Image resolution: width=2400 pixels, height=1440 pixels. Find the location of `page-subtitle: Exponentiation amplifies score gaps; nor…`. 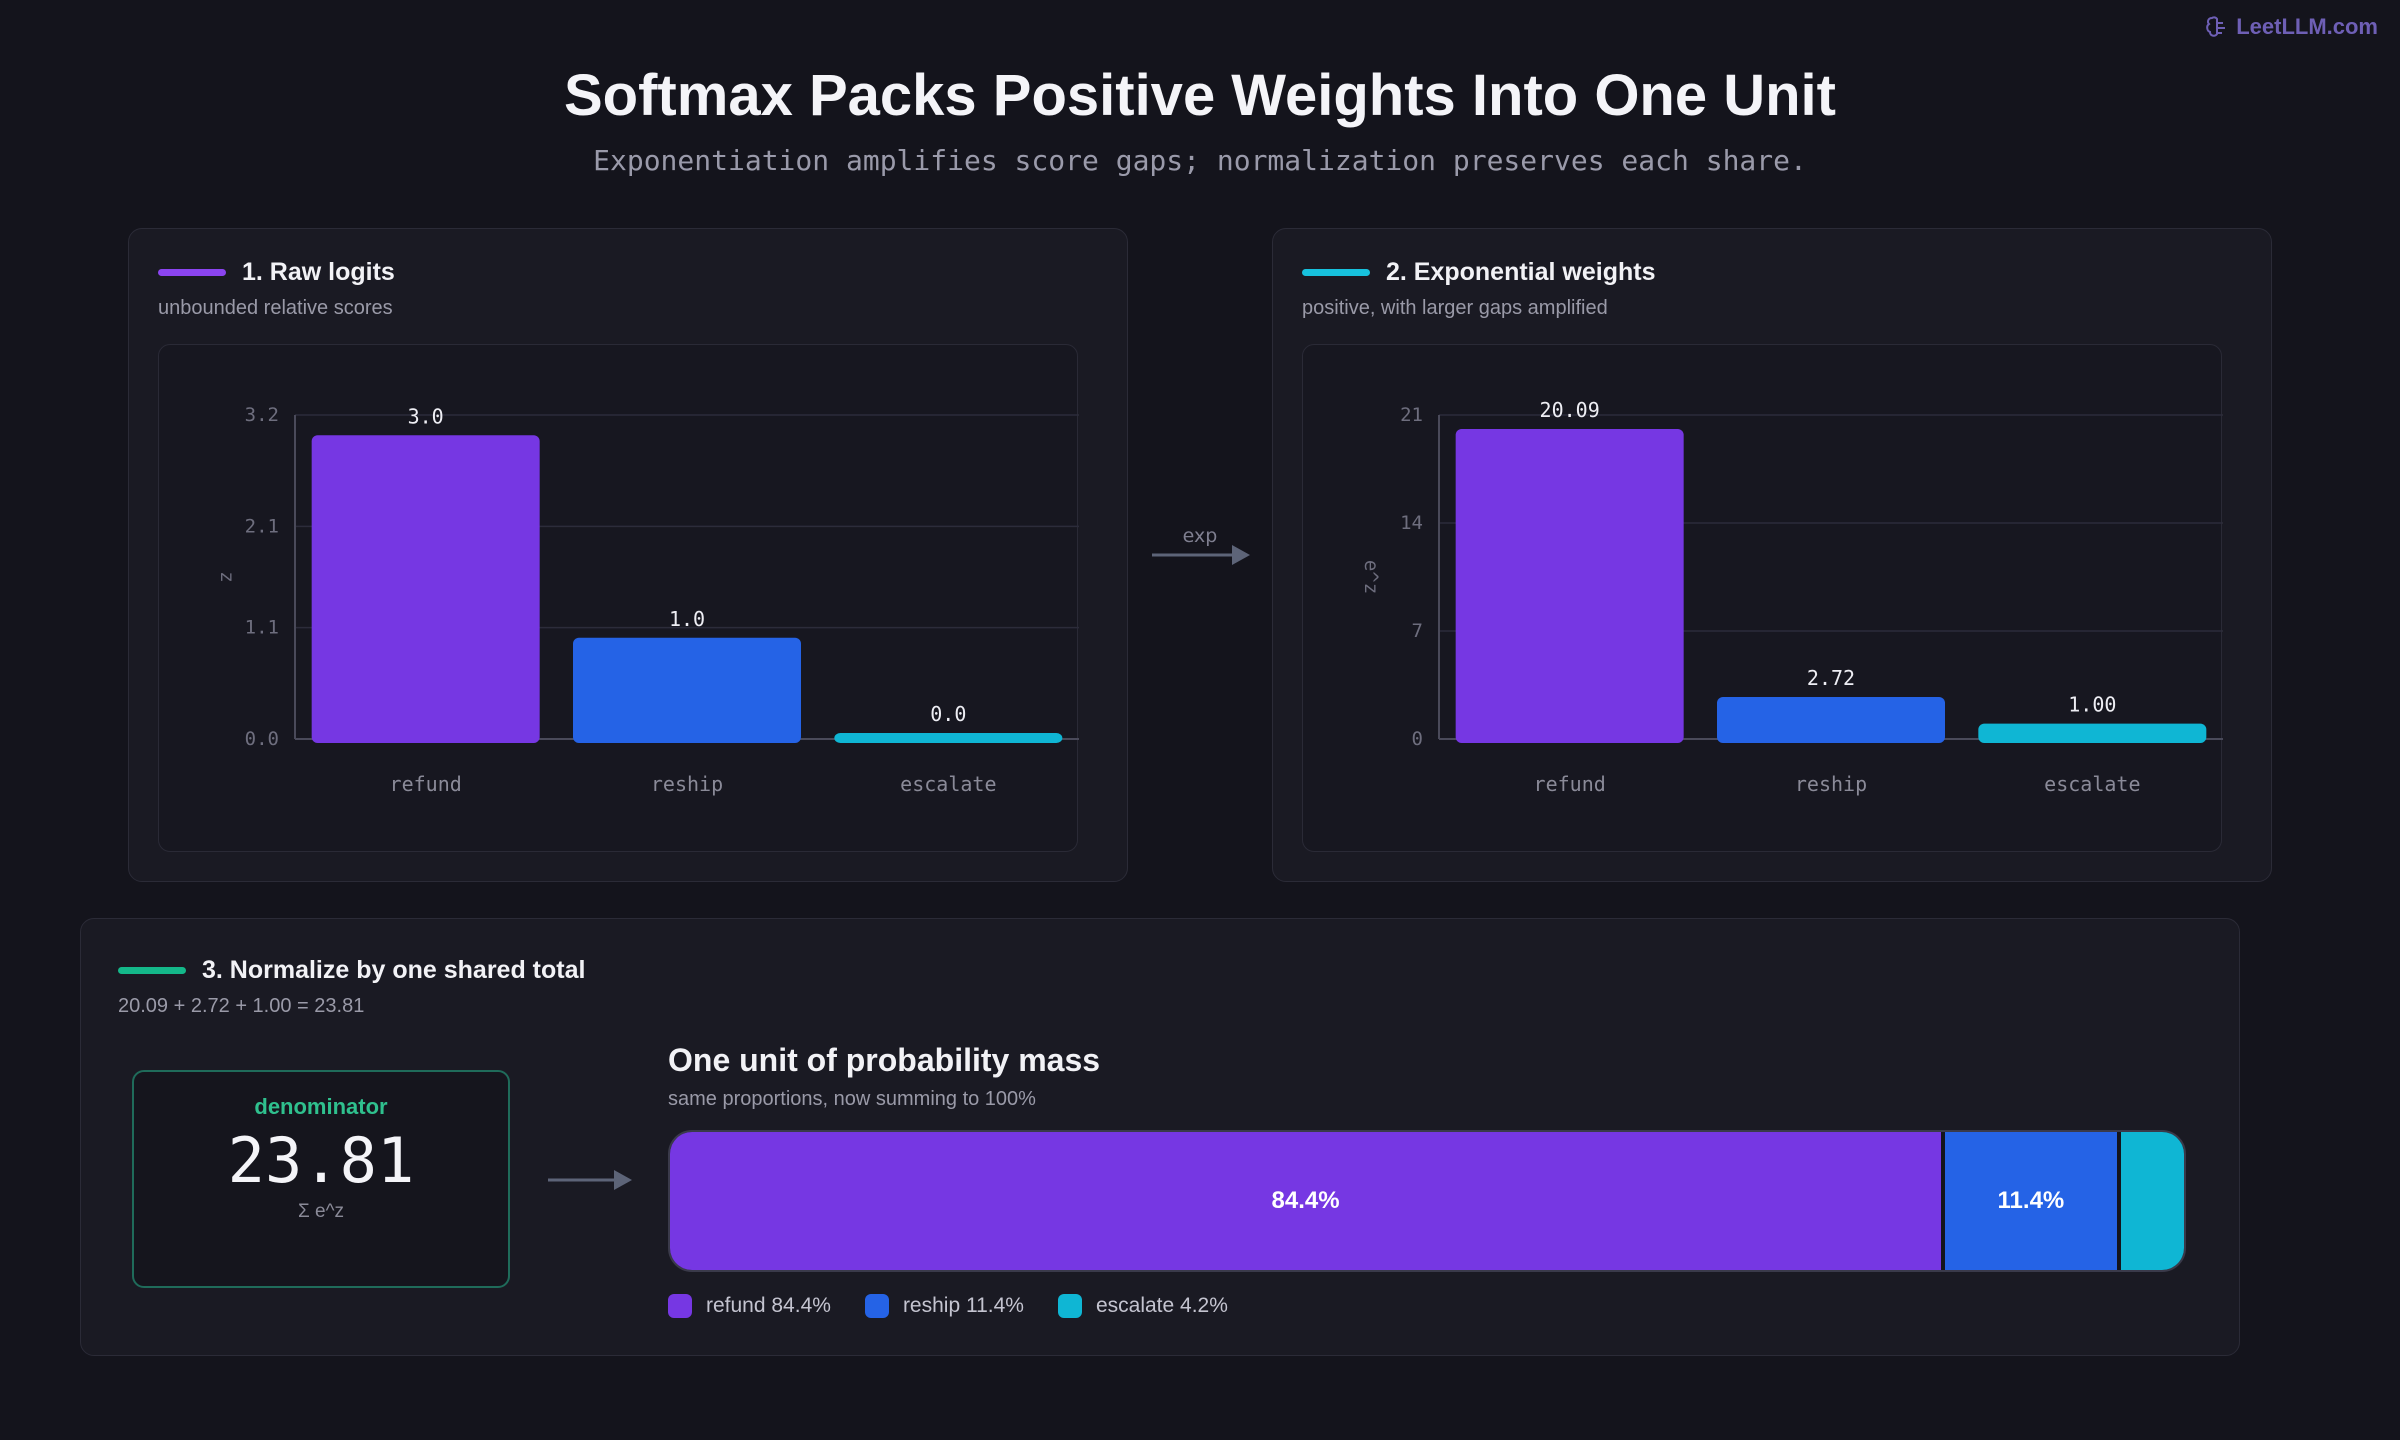

page-subtitle: Exponentiation amplifies score gaps; nor… is located at coordinates (1200, 160).